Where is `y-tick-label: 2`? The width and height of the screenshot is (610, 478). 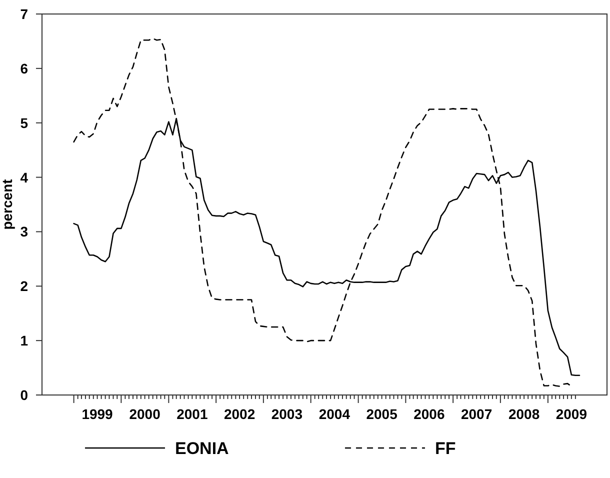
y-tick-label: 2 is located at coordinates (24, 286).